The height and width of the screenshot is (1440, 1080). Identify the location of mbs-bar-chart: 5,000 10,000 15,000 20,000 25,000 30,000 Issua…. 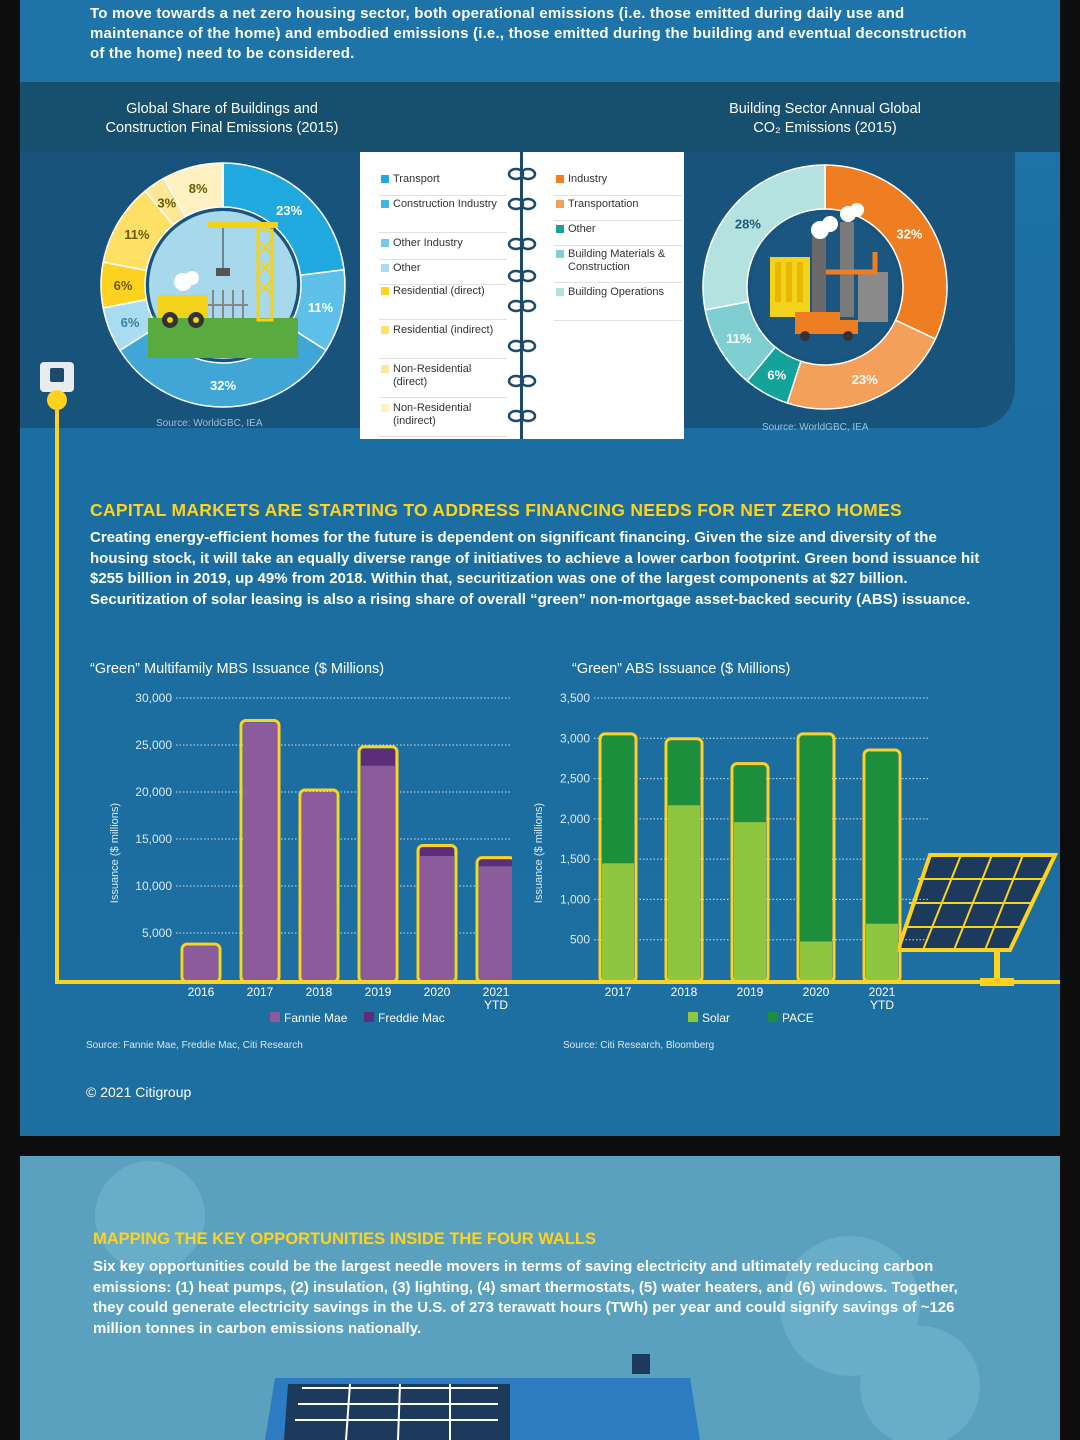
(310, 858).